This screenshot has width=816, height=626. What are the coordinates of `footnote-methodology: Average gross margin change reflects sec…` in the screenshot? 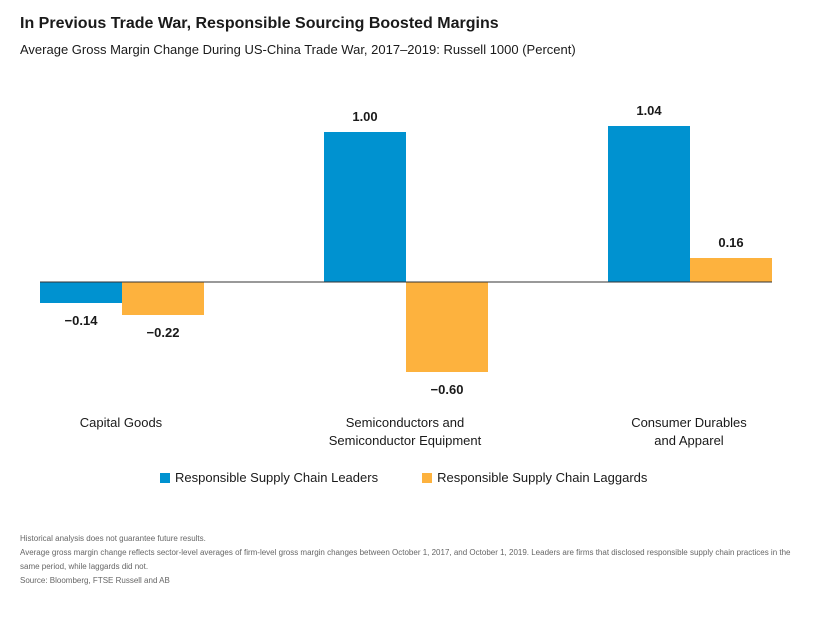 It's located at (405, 559).